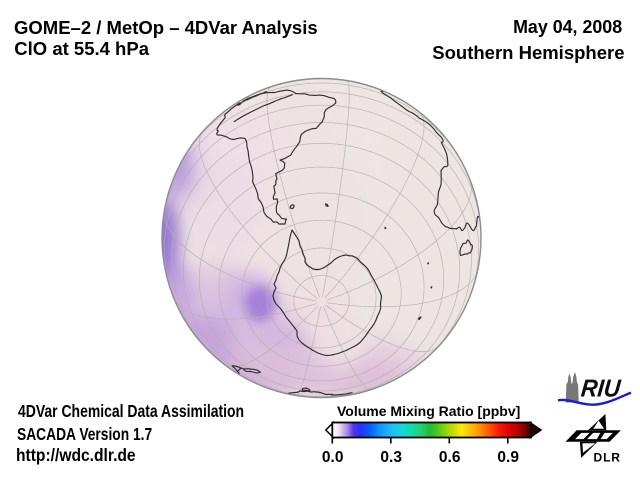 This screenshot has height=480, width=640. Describe the element at coordinates (607, 458) in the screenshot. I see `svg-text: DLR` at that location.